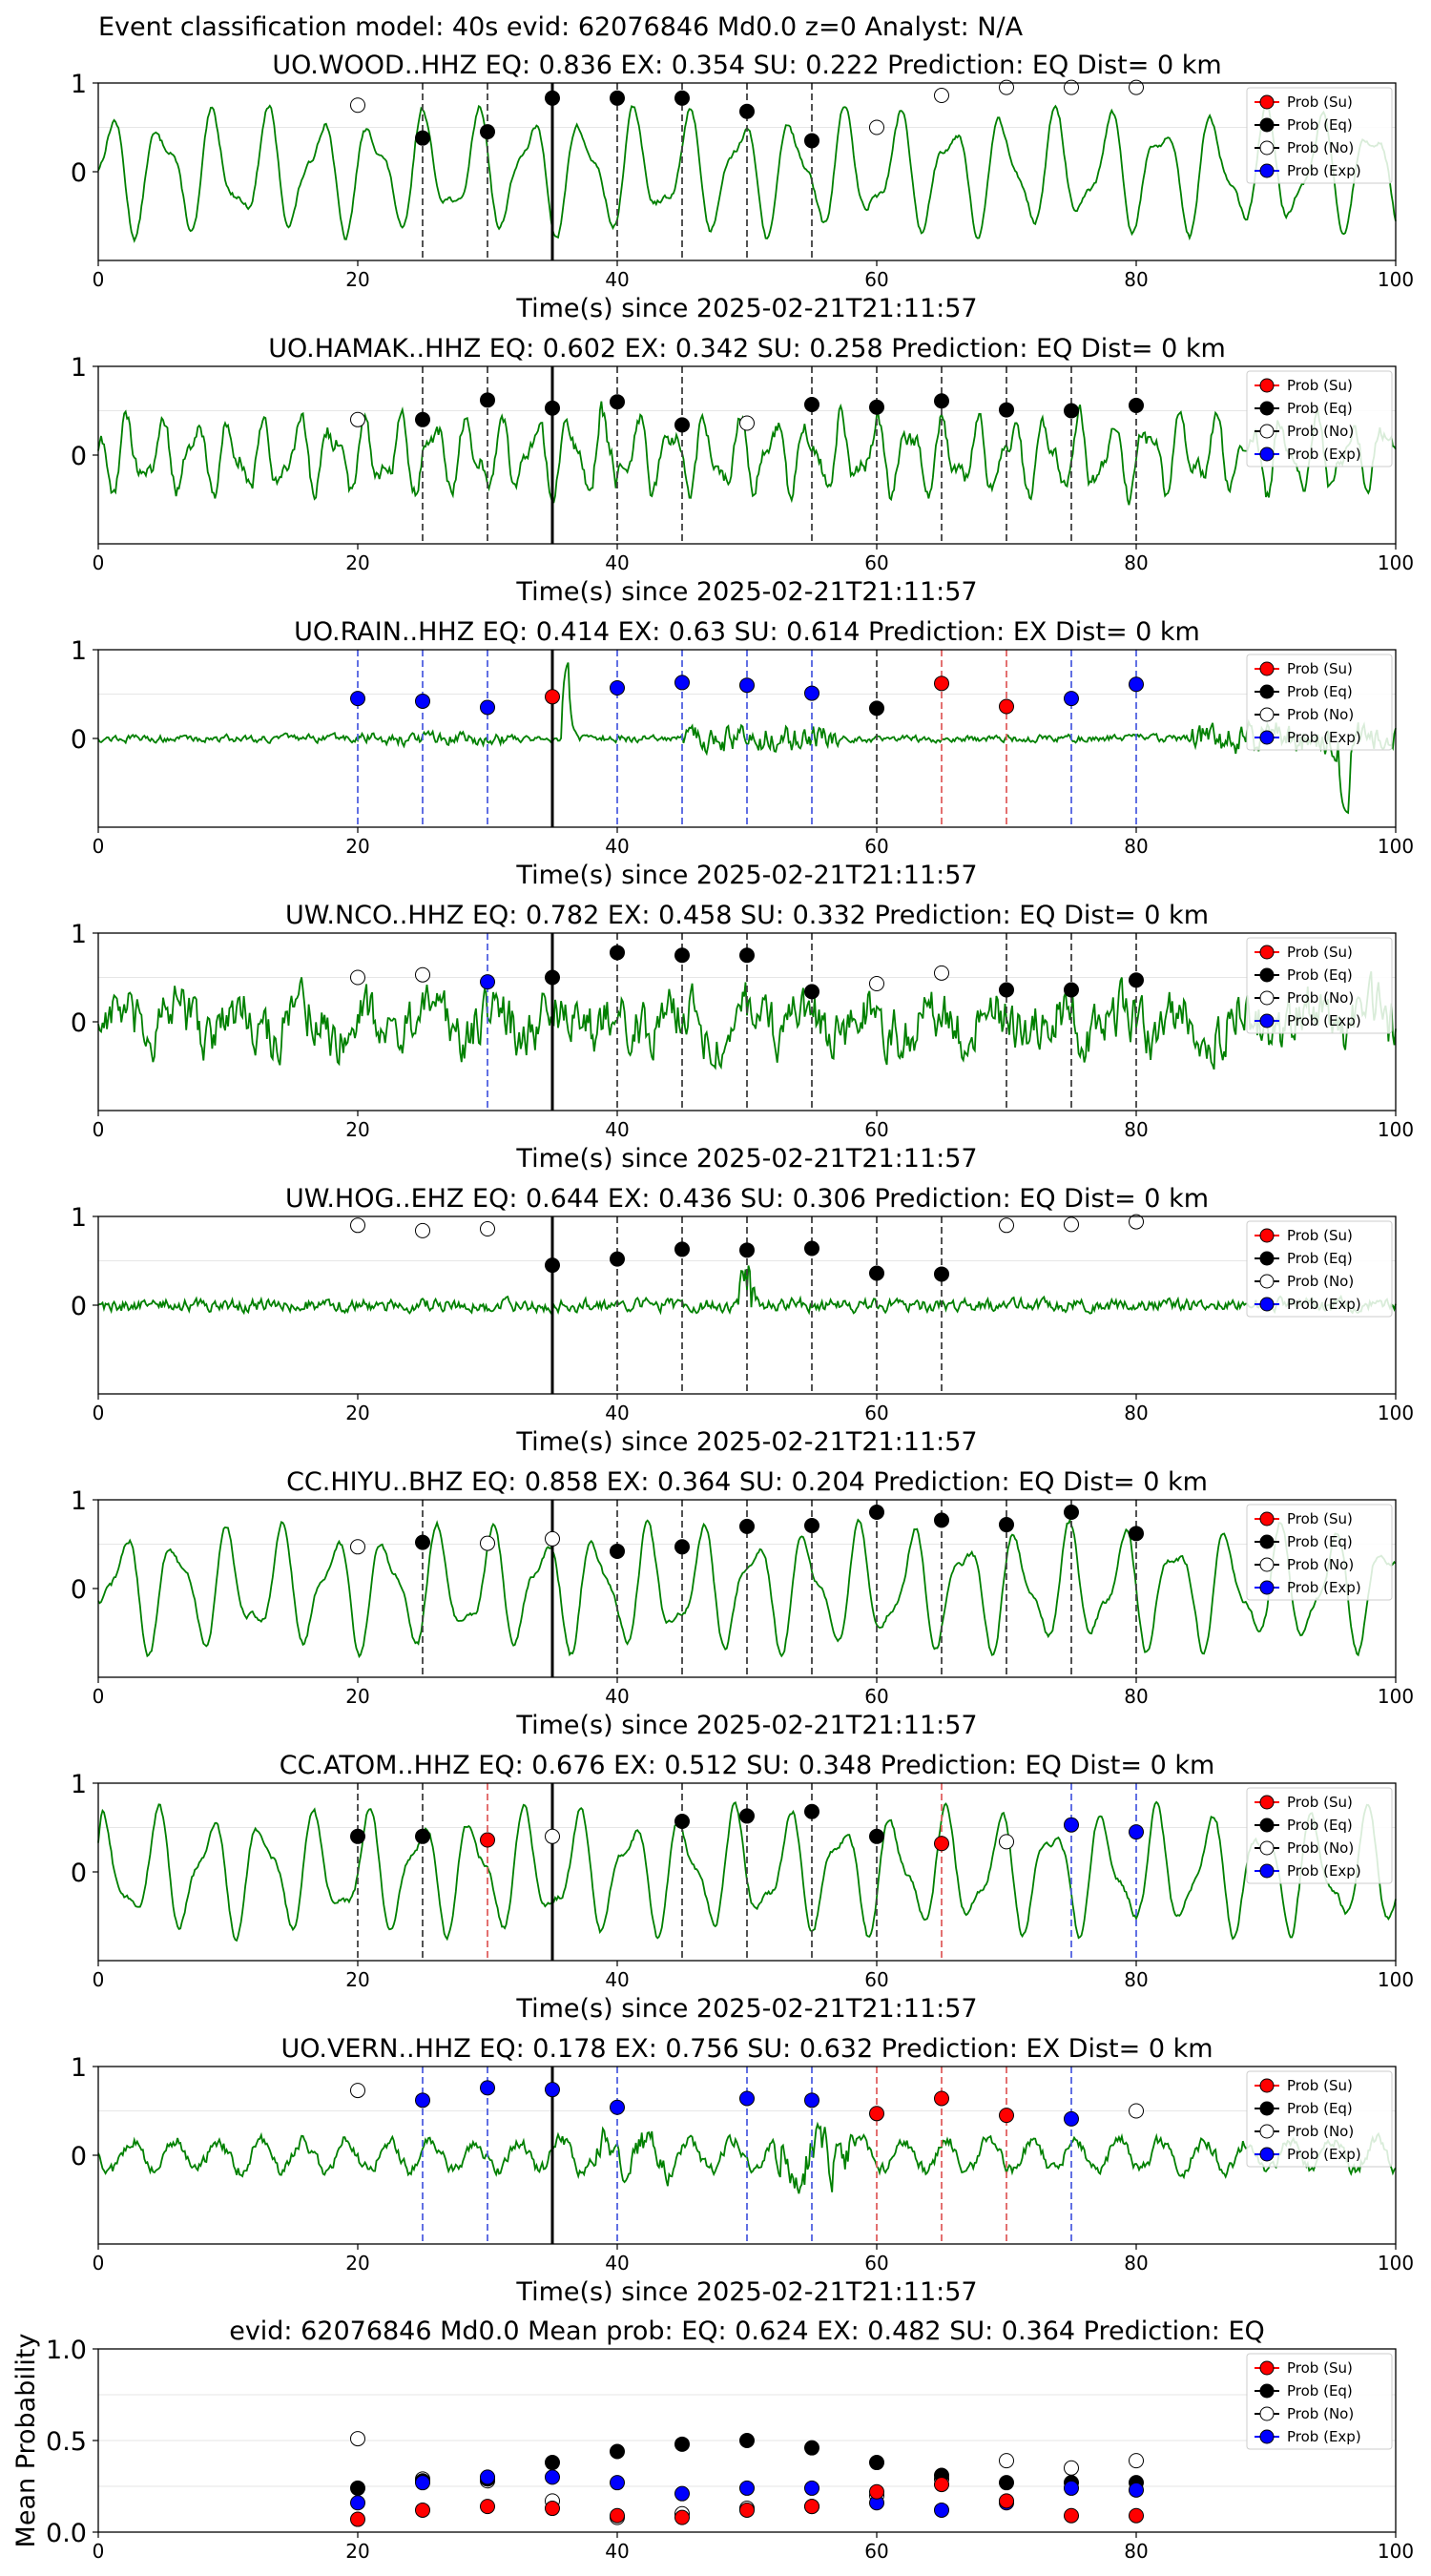 The width and height of the screenshot is (1431, 2576). I want to click on panel-3-xtick-label-1: 20, so click(357, 1129).